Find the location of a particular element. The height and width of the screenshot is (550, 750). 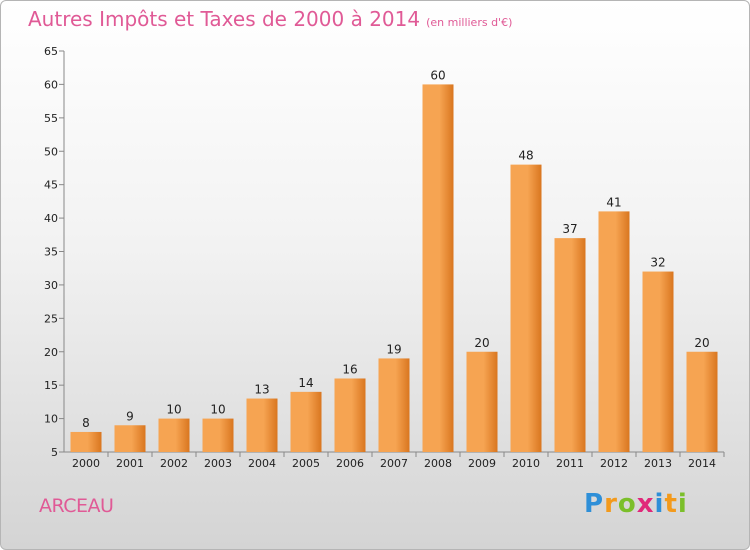

bar-value-label: 9 is located at coordinates (130, 416).